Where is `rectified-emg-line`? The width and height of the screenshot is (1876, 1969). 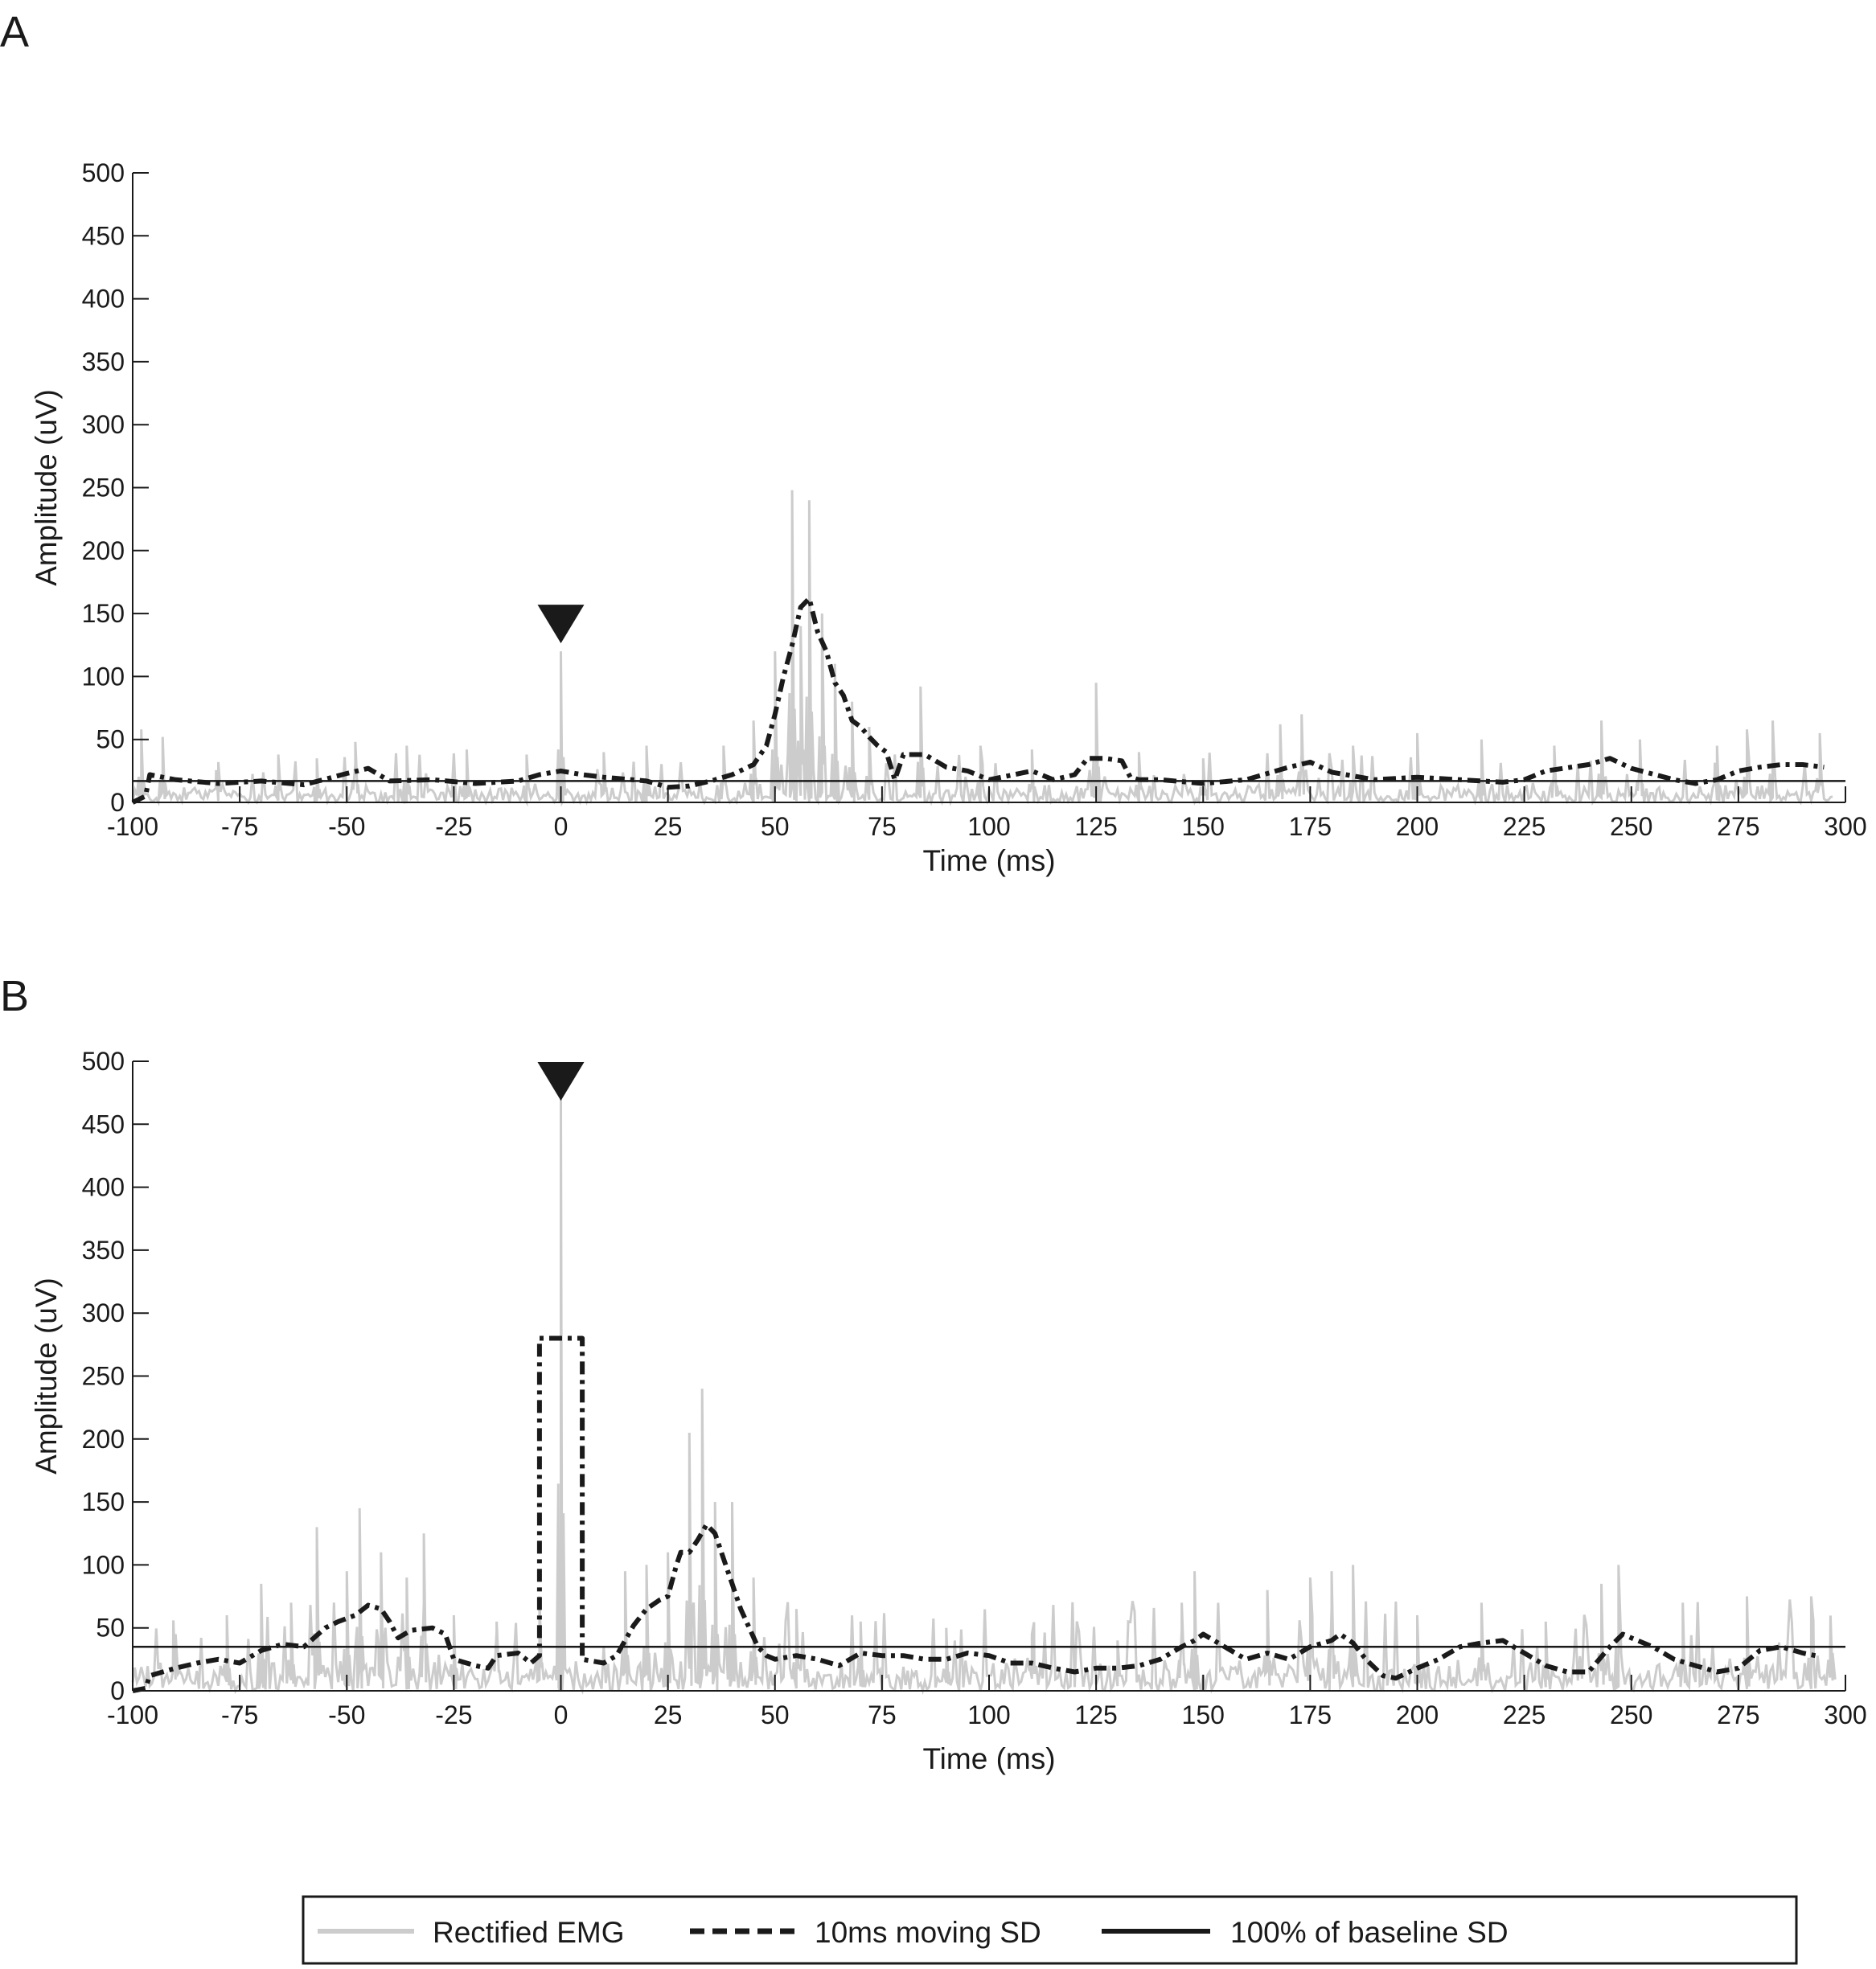 rectified-emg-line is located at coordinates (982, 648).